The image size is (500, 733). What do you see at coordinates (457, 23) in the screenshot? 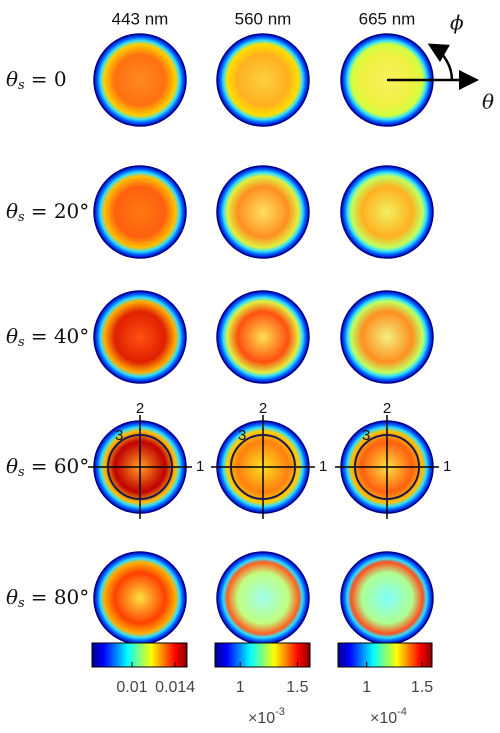
I see `phi-label: ϕ` at bounding box center [457, 23].